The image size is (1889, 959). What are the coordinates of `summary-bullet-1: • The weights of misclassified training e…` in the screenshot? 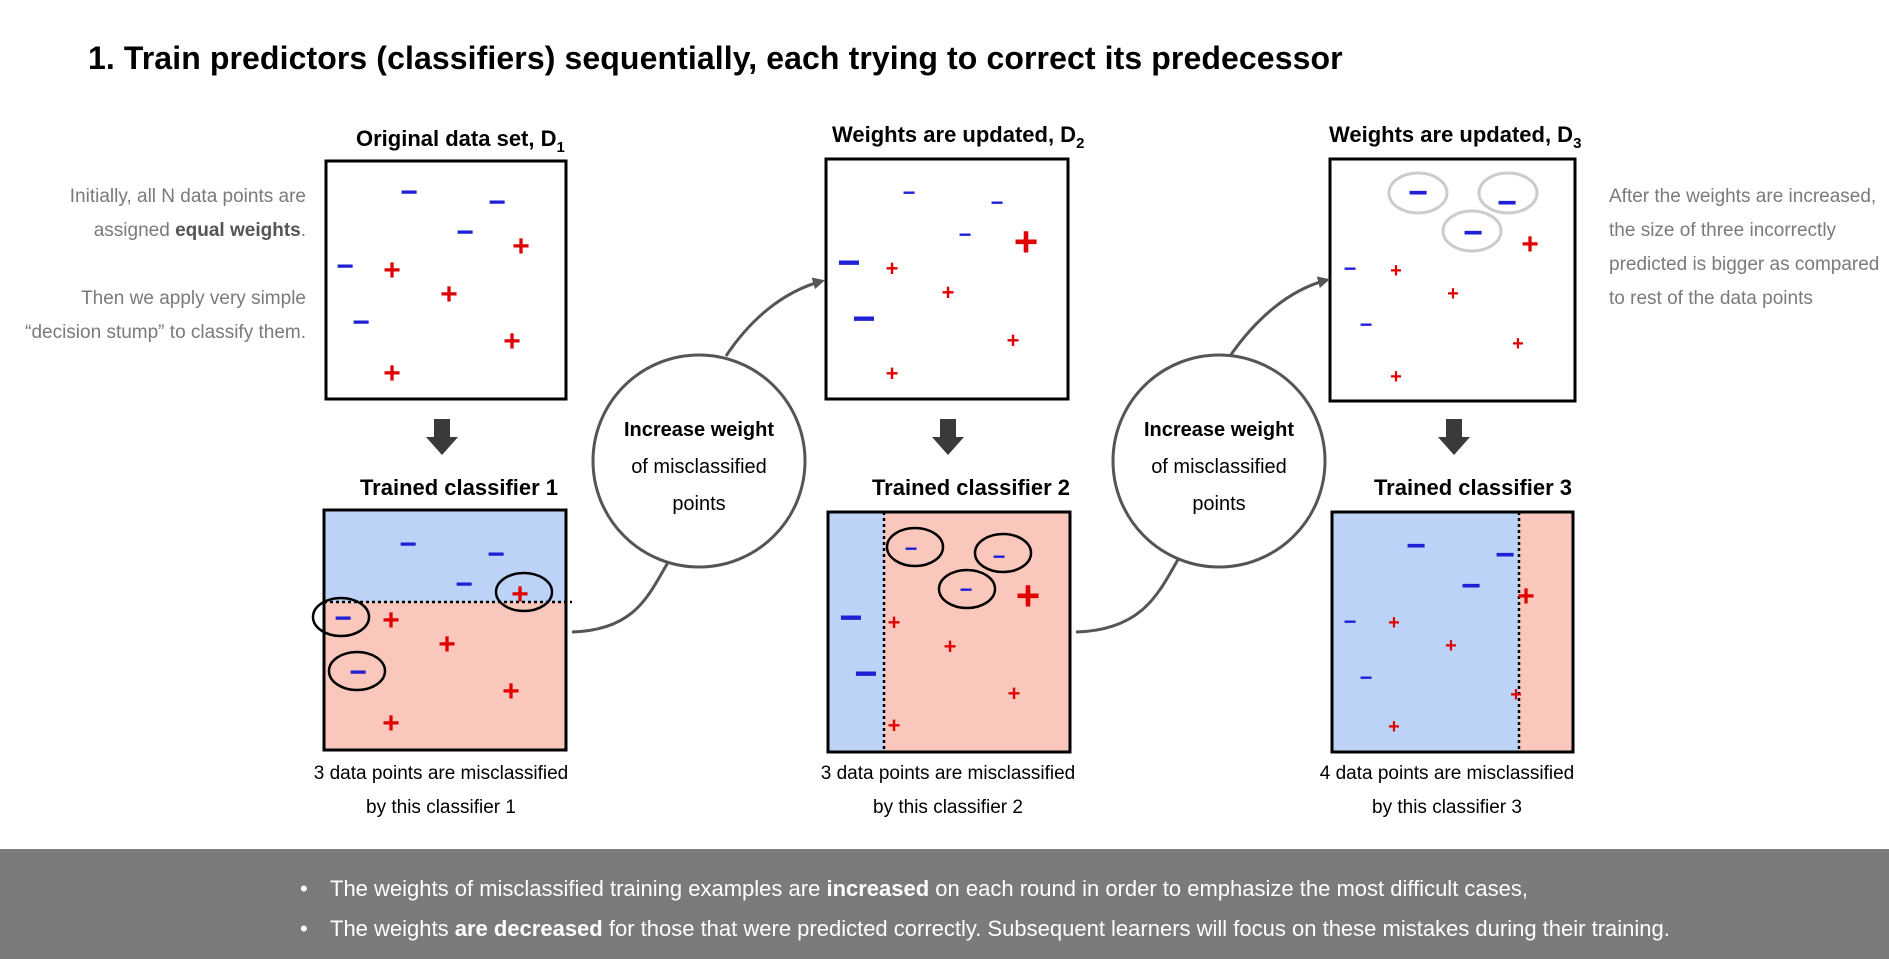 It's located at (985, 889).